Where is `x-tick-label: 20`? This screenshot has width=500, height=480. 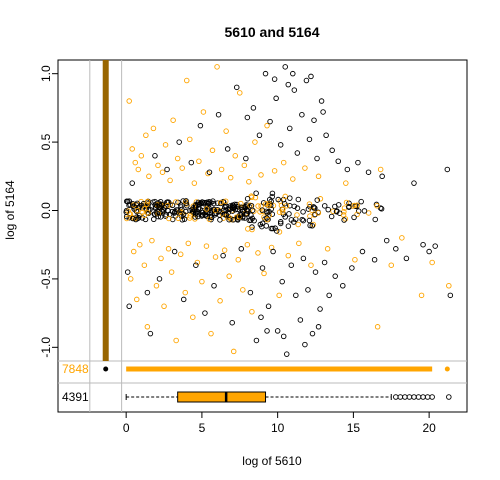 x-tick-label: 20 is located at coordinates (429, 428).